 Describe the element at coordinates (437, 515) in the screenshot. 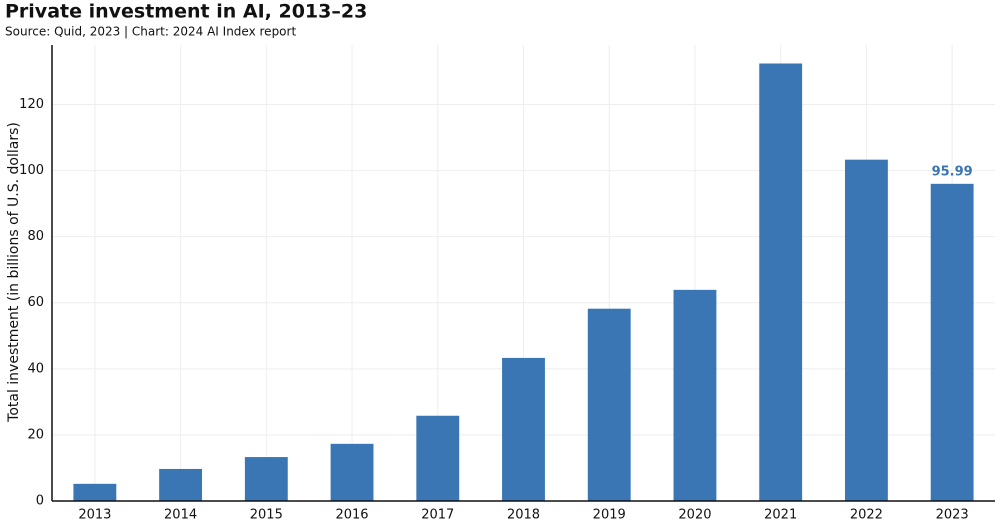

I see `x-tick-label: 2017` at that location.